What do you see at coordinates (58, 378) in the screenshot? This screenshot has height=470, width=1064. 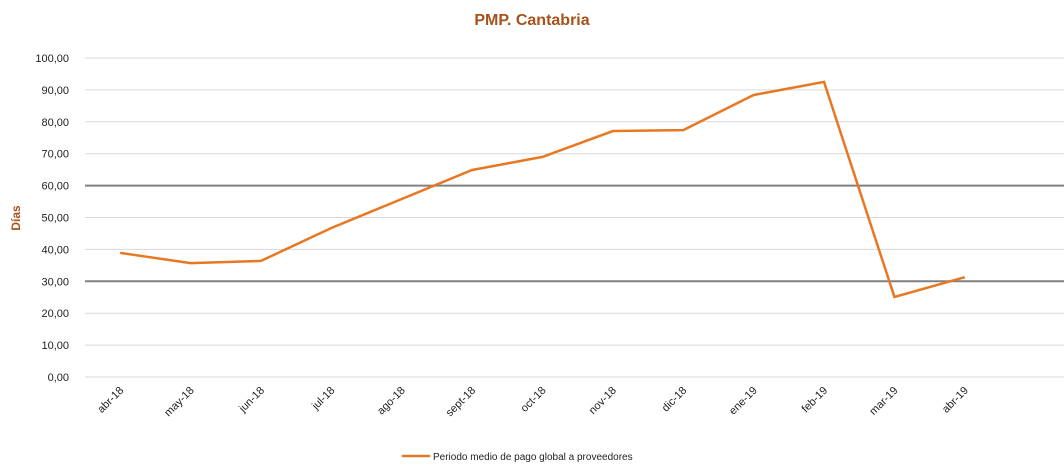 I see `y-tick-label: 0,00` at bounding box center [58, 378].